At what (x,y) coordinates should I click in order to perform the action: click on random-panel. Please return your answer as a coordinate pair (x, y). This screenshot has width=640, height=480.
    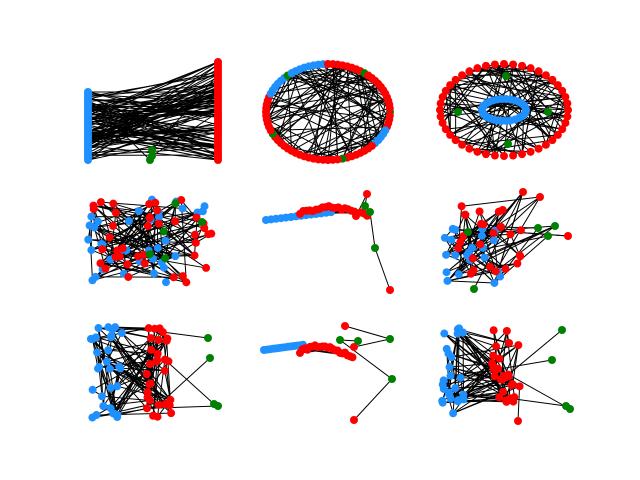
    Looking at the image, I should click on (150, 241).